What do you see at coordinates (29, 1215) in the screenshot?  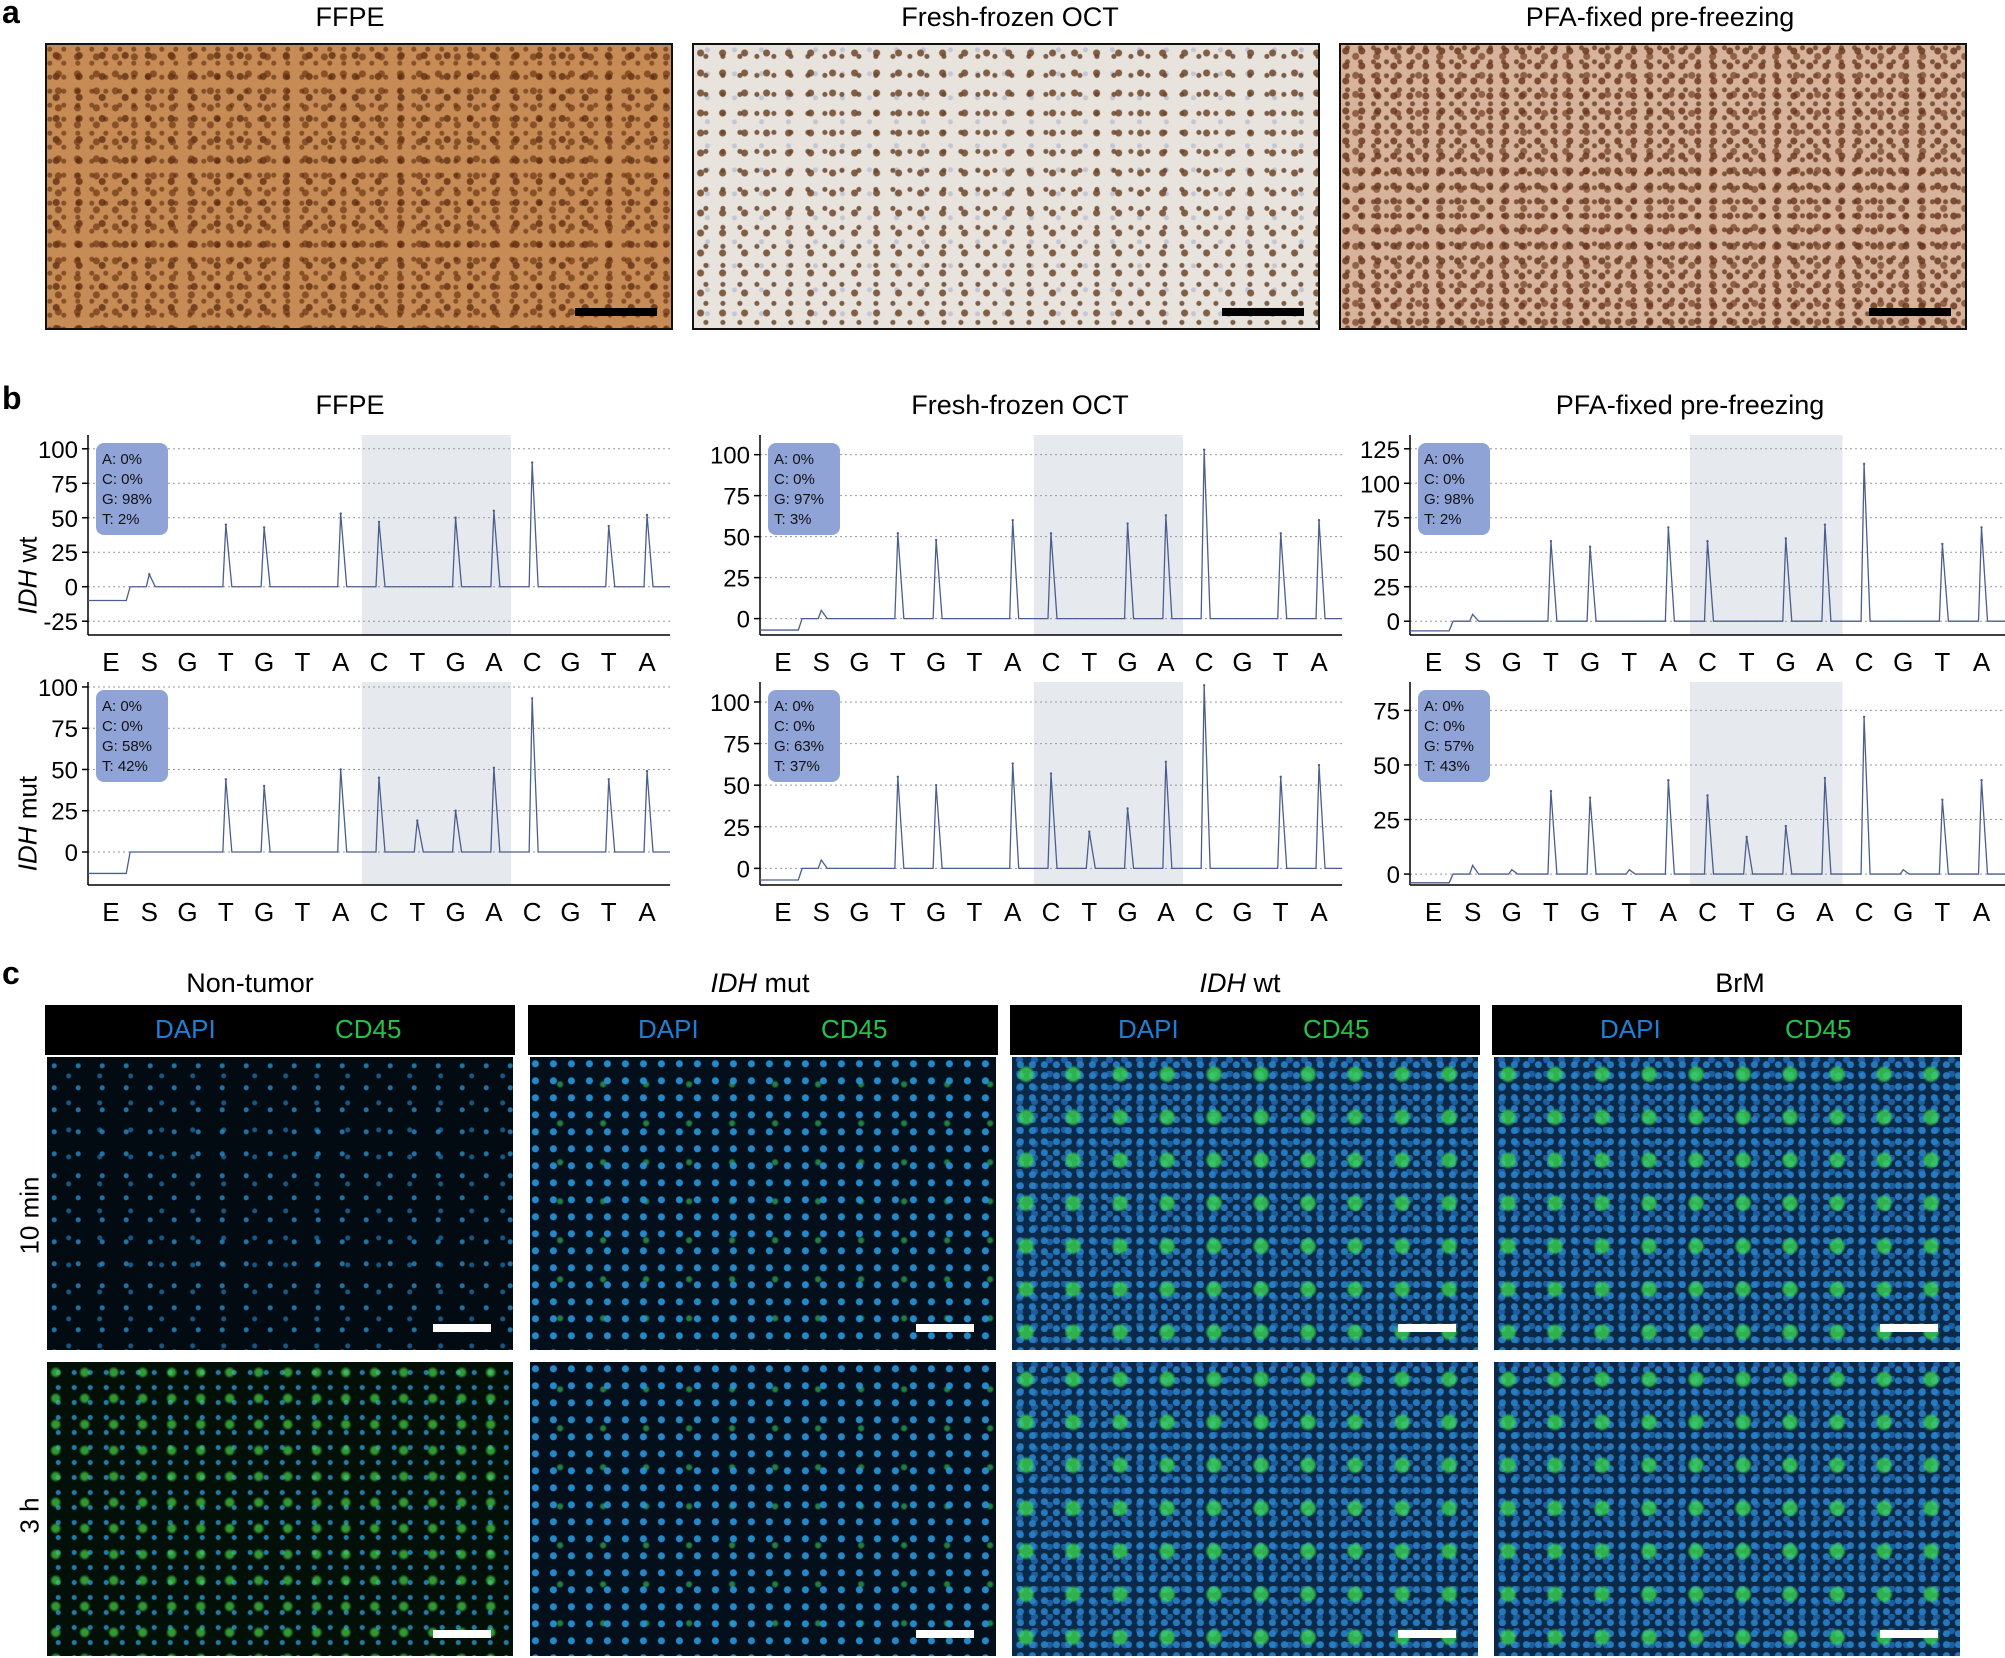 I see `row-label-10-min: 10 min` at bounding box center [29, 1215].